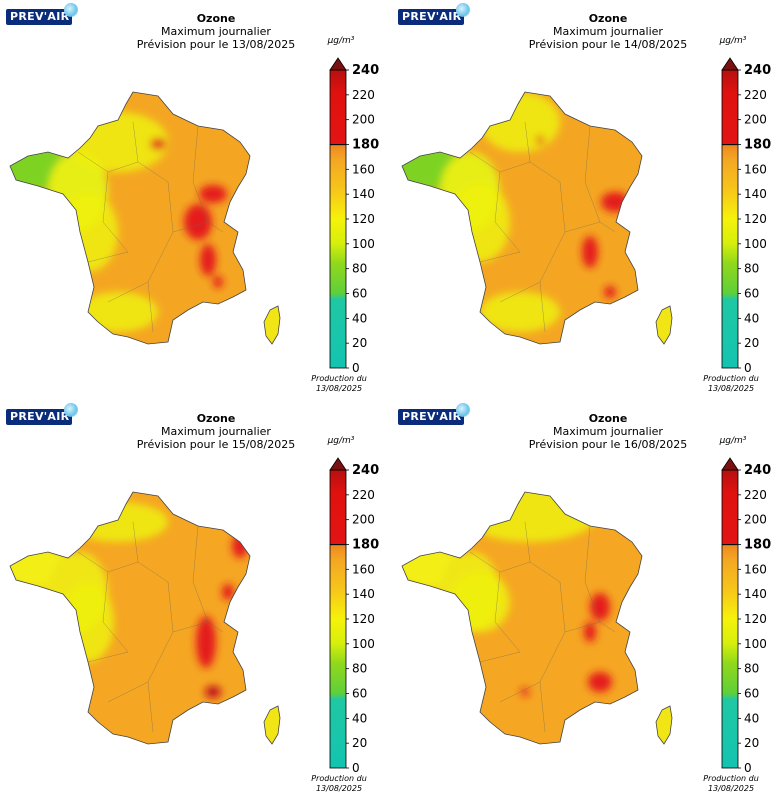  I want to click on france-ozone-map, so click(145, 218).